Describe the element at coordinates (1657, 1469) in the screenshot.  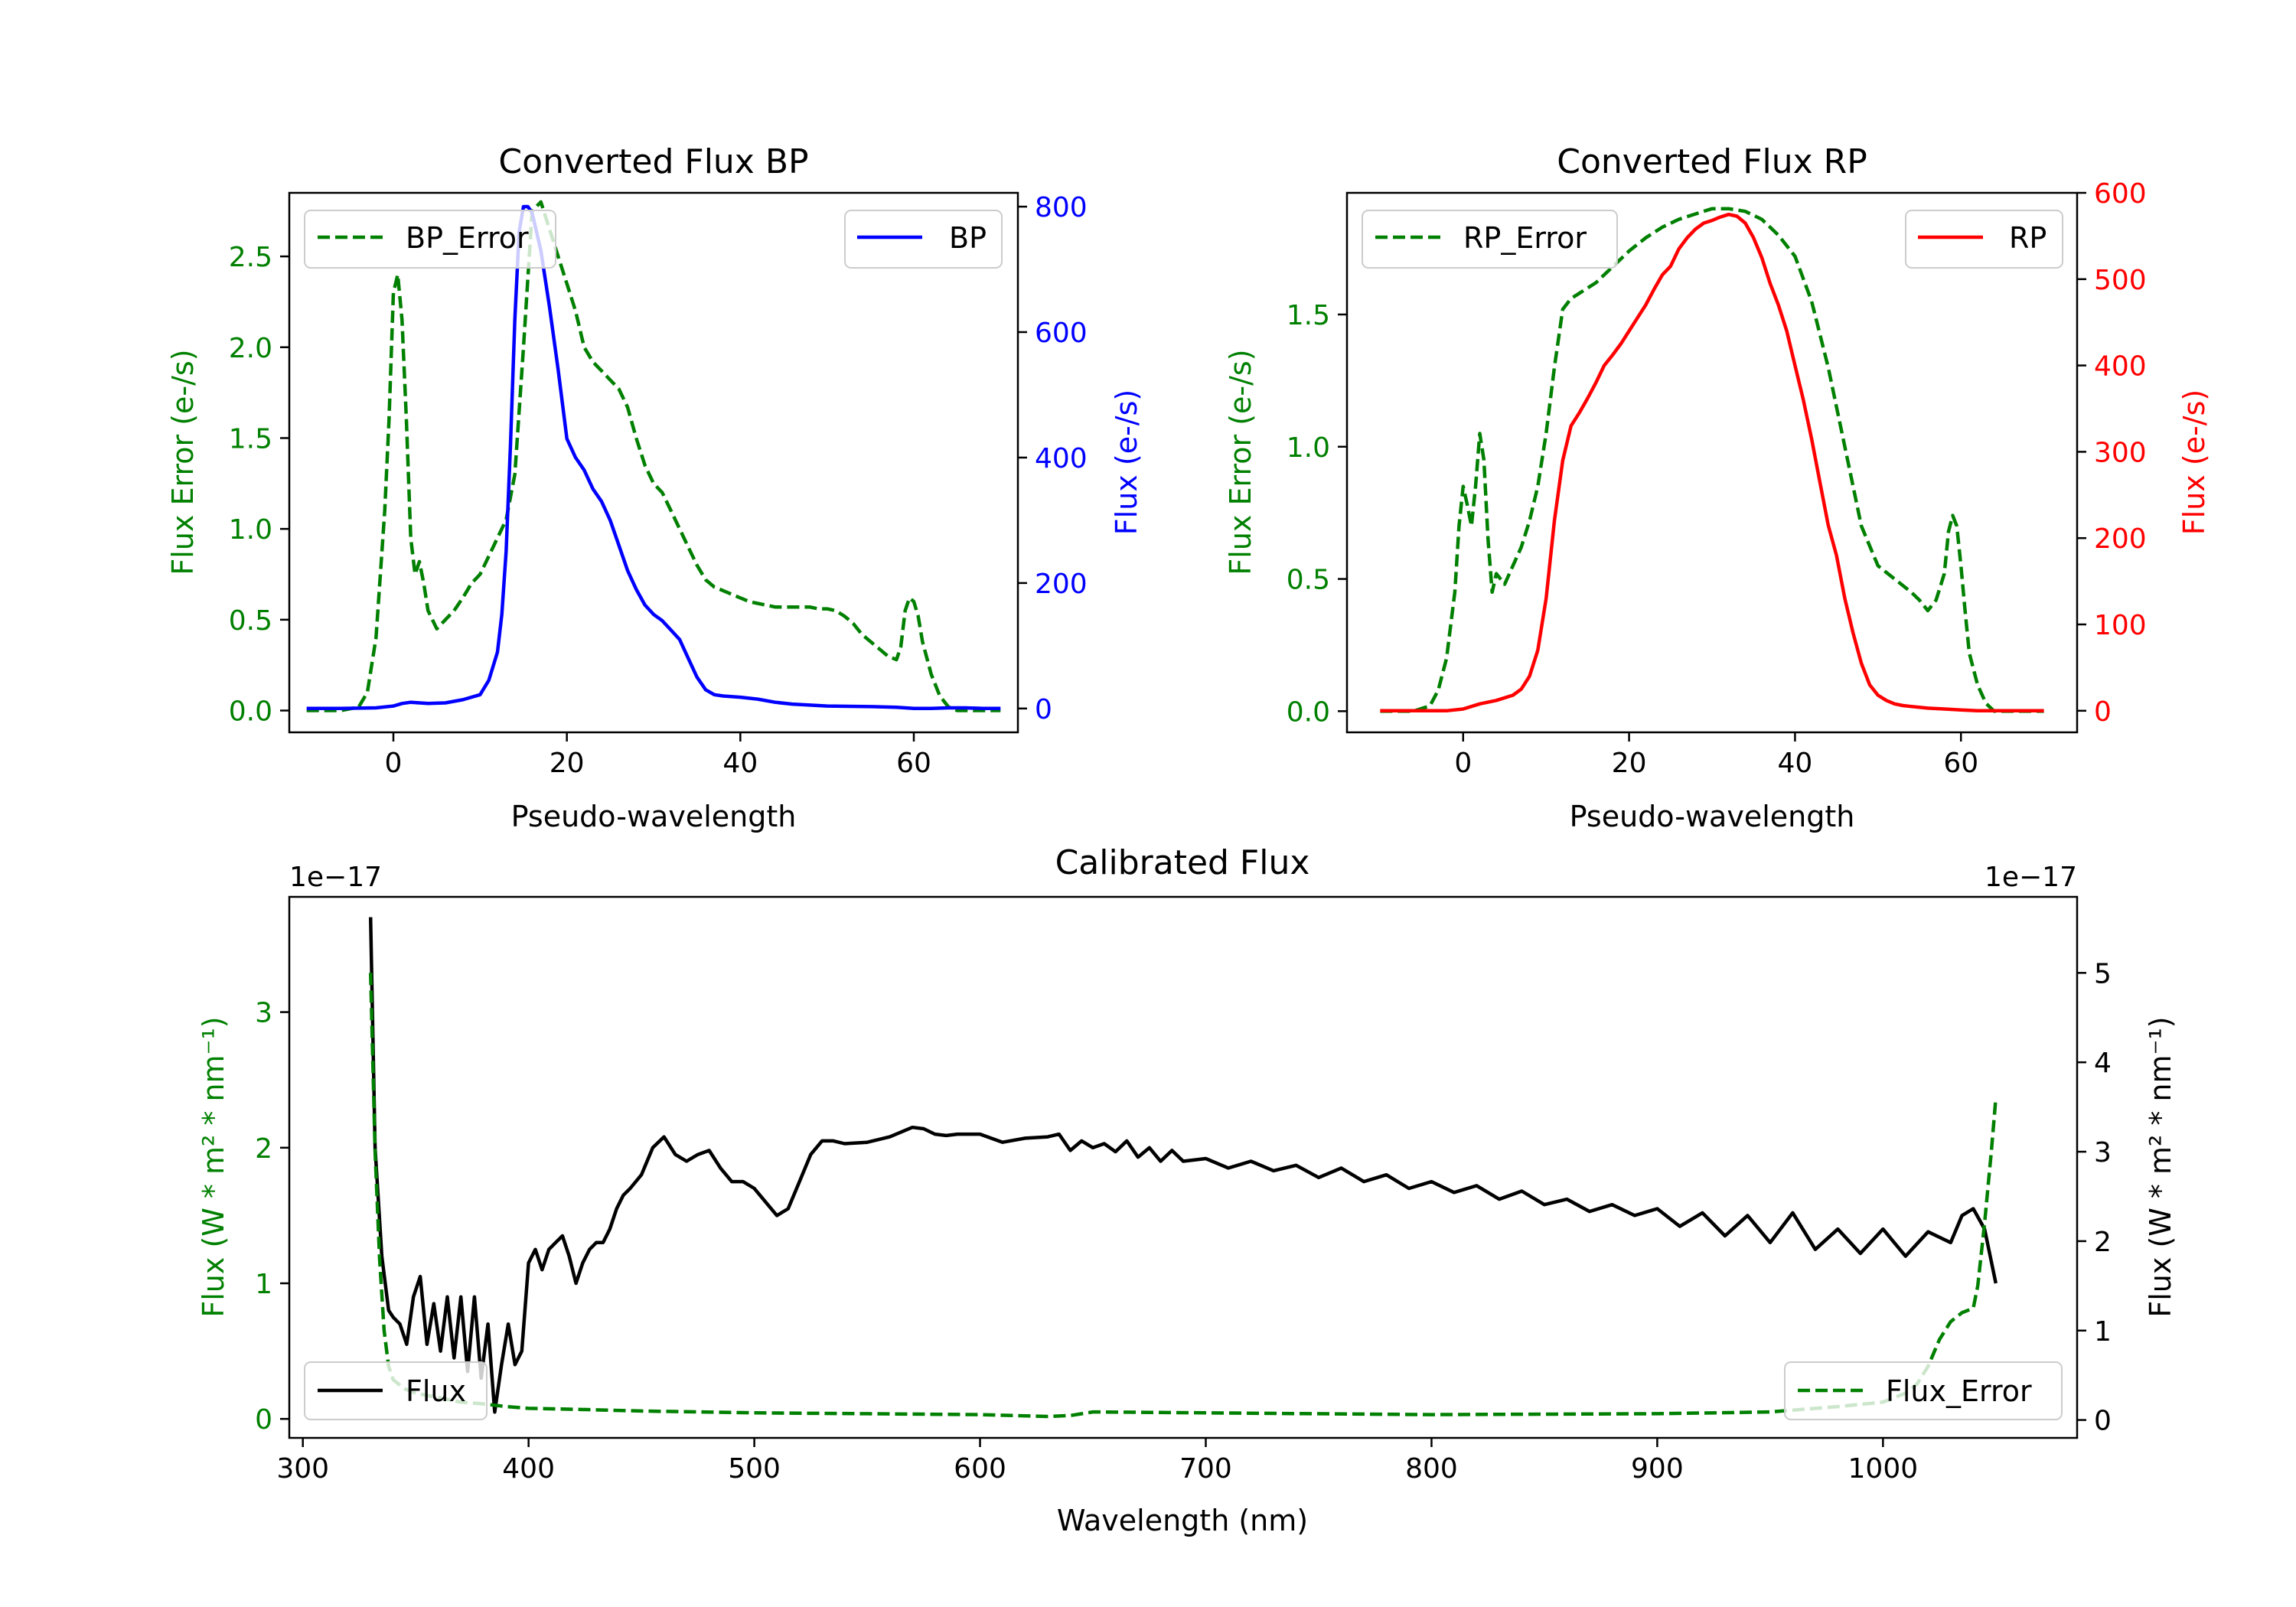
I see `x-tick-label: 900` at that location.